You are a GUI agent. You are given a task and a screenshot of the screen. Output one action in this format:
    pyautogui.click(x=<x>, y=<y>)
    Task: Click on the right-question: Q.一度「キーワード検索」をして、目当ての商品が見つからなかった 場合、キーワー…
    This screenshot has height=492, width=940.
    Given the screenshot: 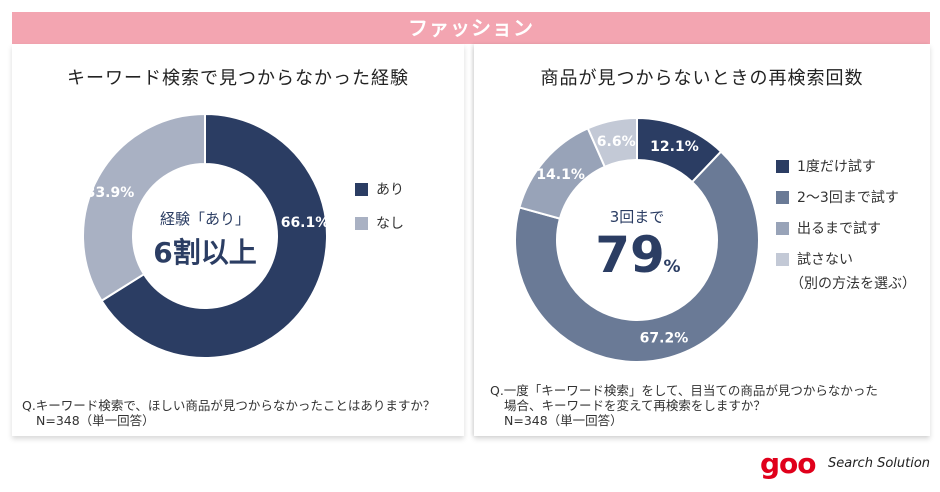 What is the action you would take?
    pyautogui.click(x=684, y=405)
    